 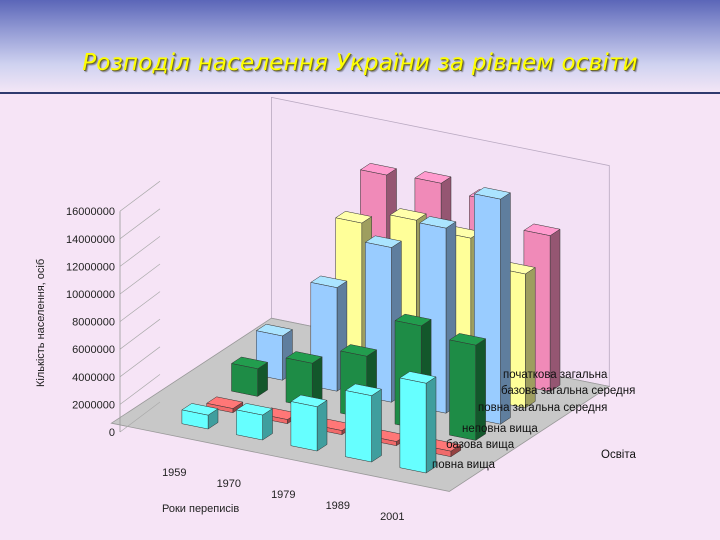 What do you see at coordinates (112, 433) in the screenshot?
I see `y-tick-label: 0` at bounding box center [112, 433].